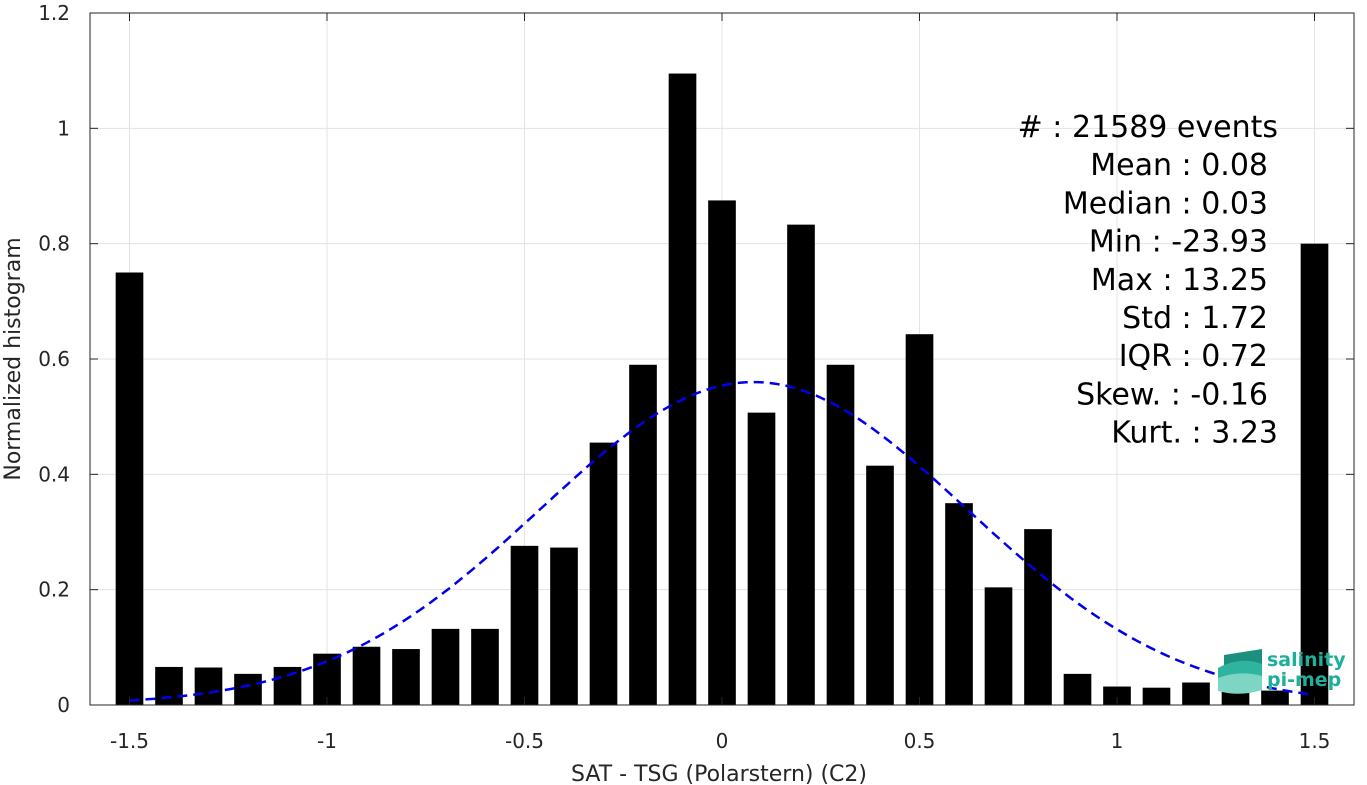 The width and height of the screenshot is (1367, 785). Describe the element at coordinates (54, 474) in the screenshot. I see `y-tick-label: 0.4` at that location.